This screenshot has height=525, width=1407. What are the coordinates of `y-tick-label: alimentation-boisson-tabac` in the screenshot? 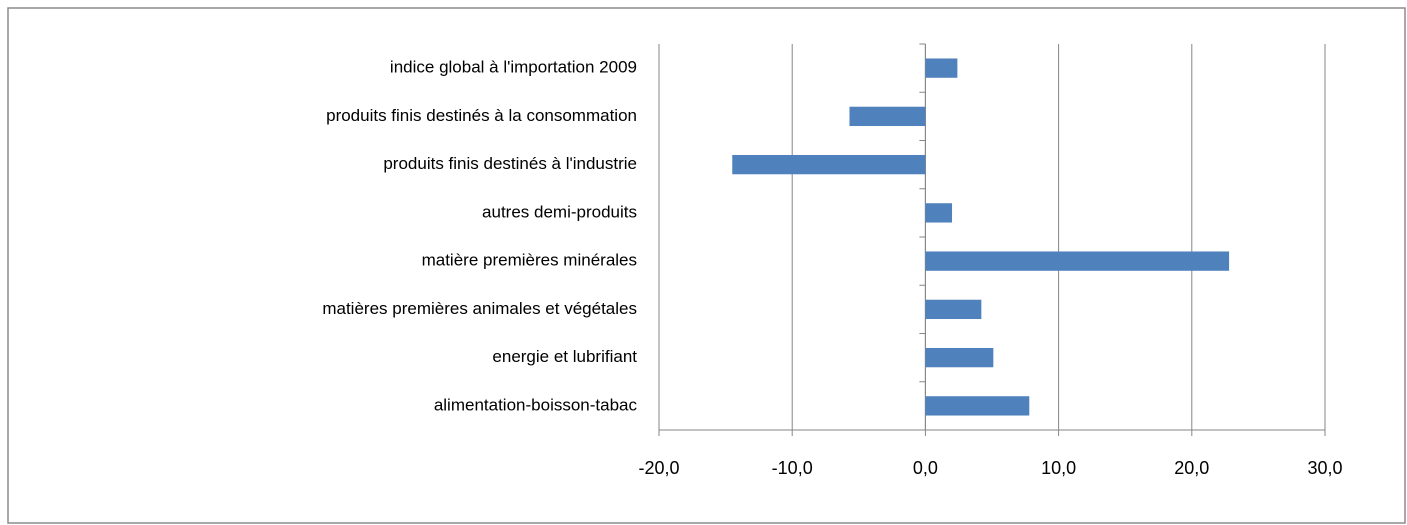 It's located at (536, 404).